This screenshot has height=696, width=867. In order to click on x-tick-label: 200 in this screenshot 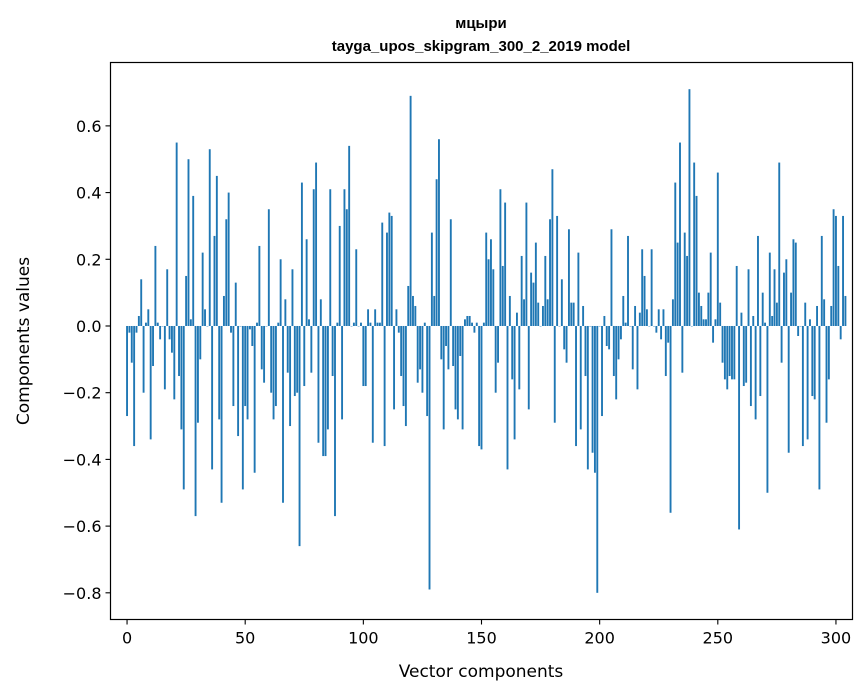, I will do `click(599, 638)`.